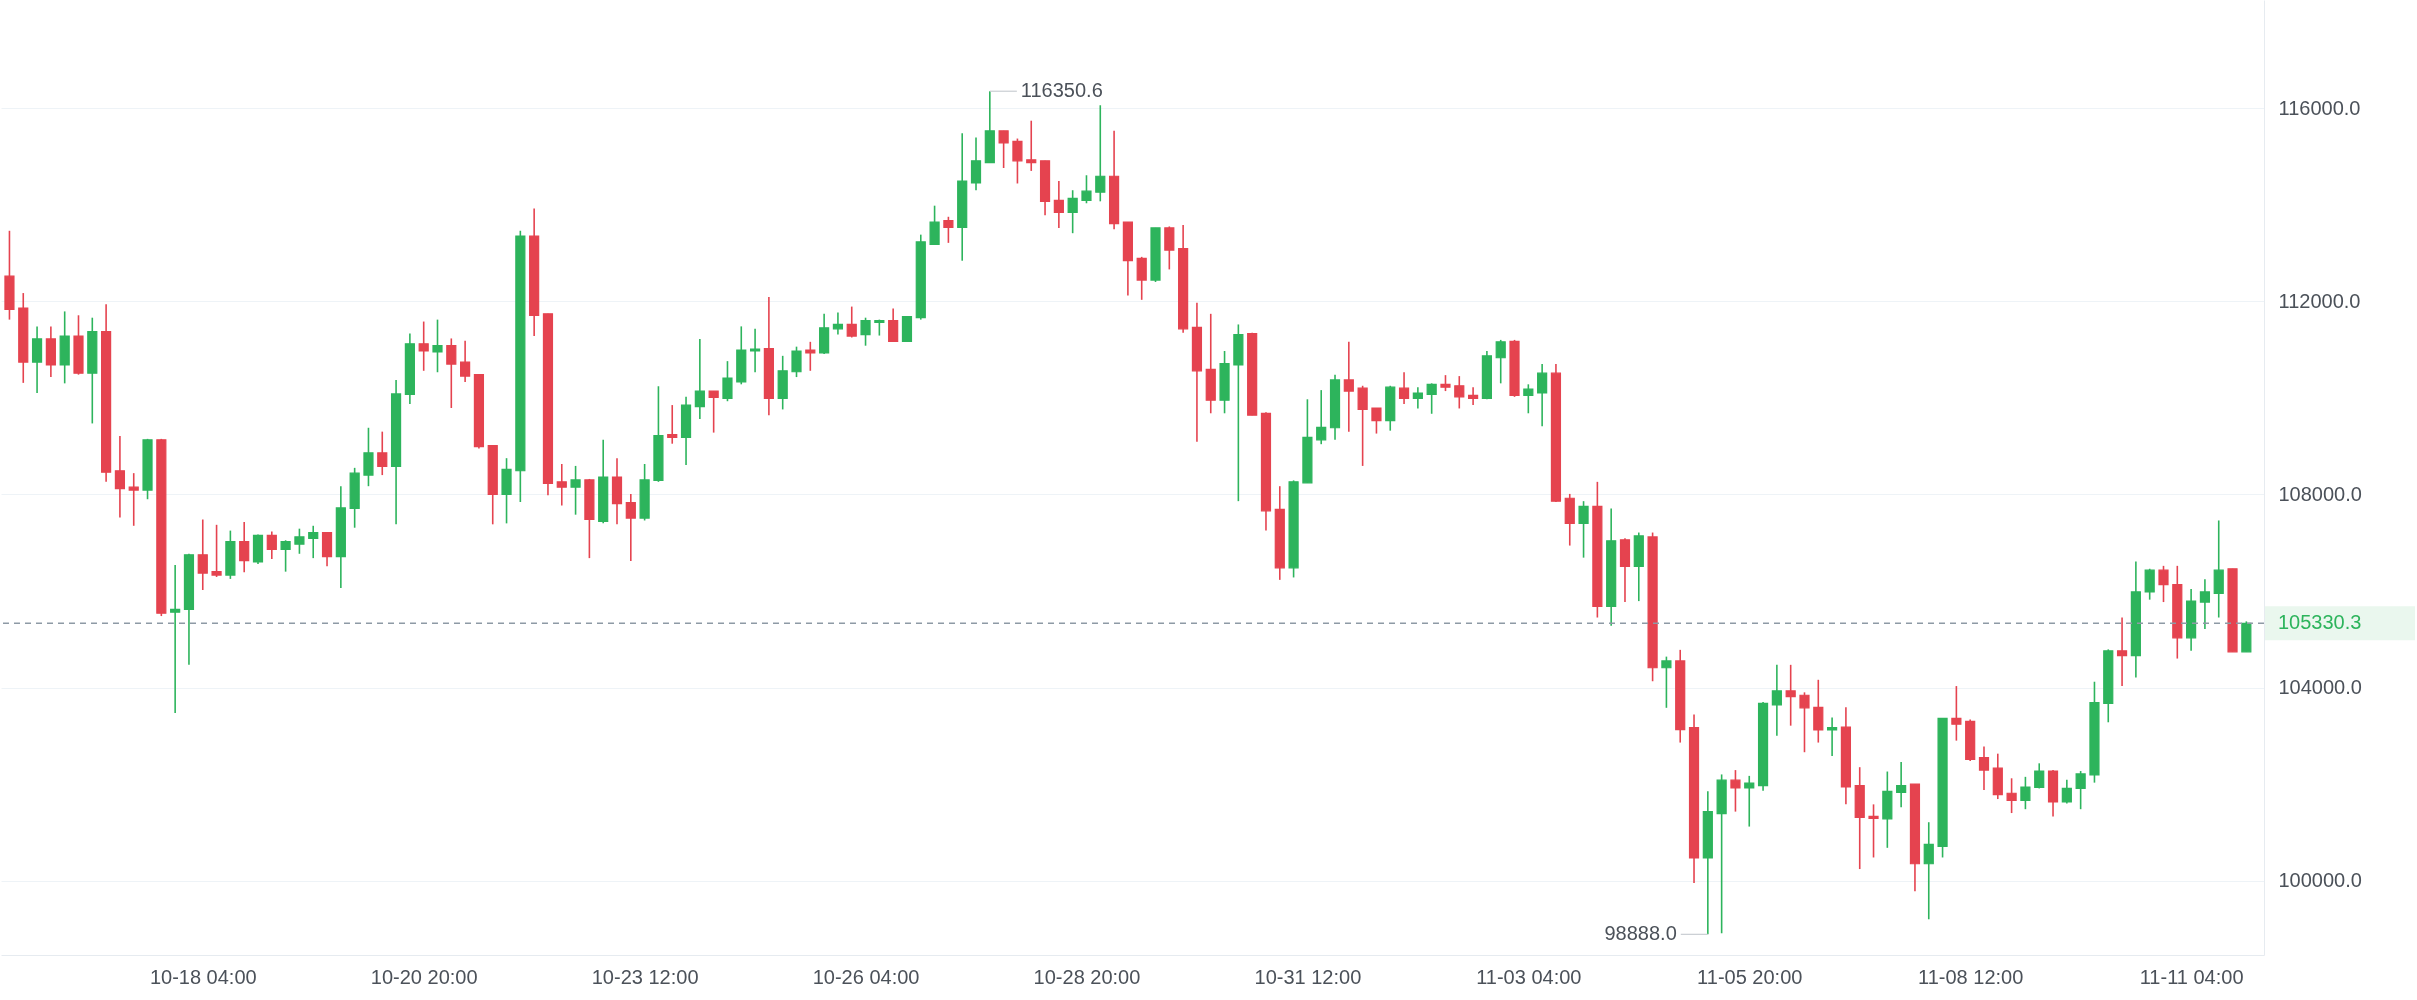 The height and width of the screenshot is (1000, 2417). Describe the element at coordinates (1087, 976) in the screenshot. I see `x-tick-label: 10-28 20:00` at that location.